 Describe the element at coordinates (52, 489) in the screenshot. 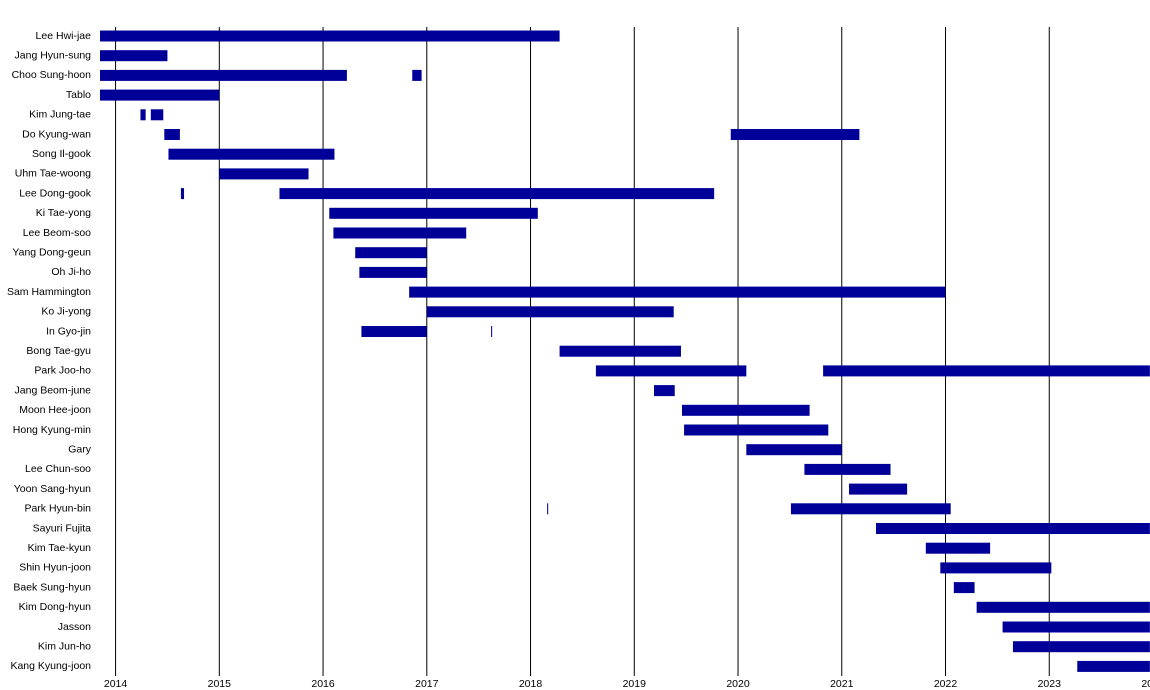

I see `row-label: Yoon Sang-hyun` at that location.